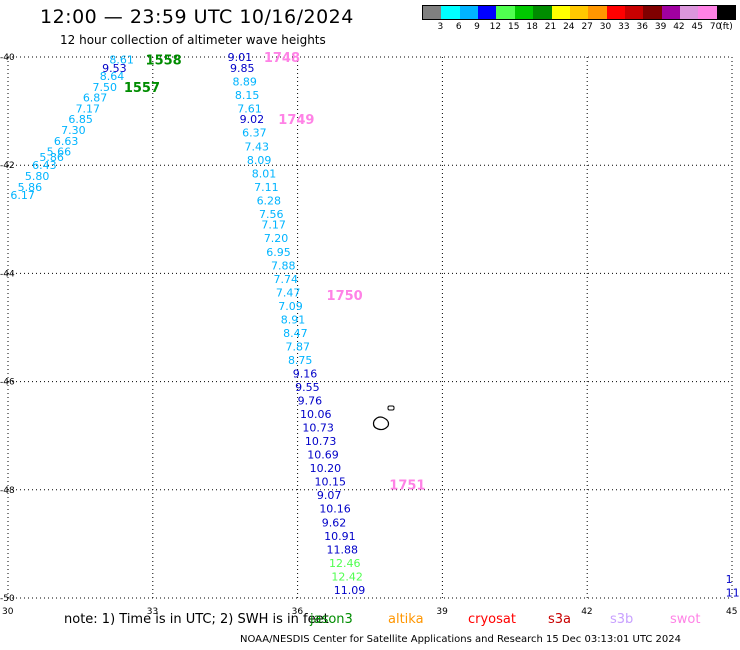 This screenshot has width=740, height=650. I want to click on wave-height-label: 8.01, so click(264, 173).